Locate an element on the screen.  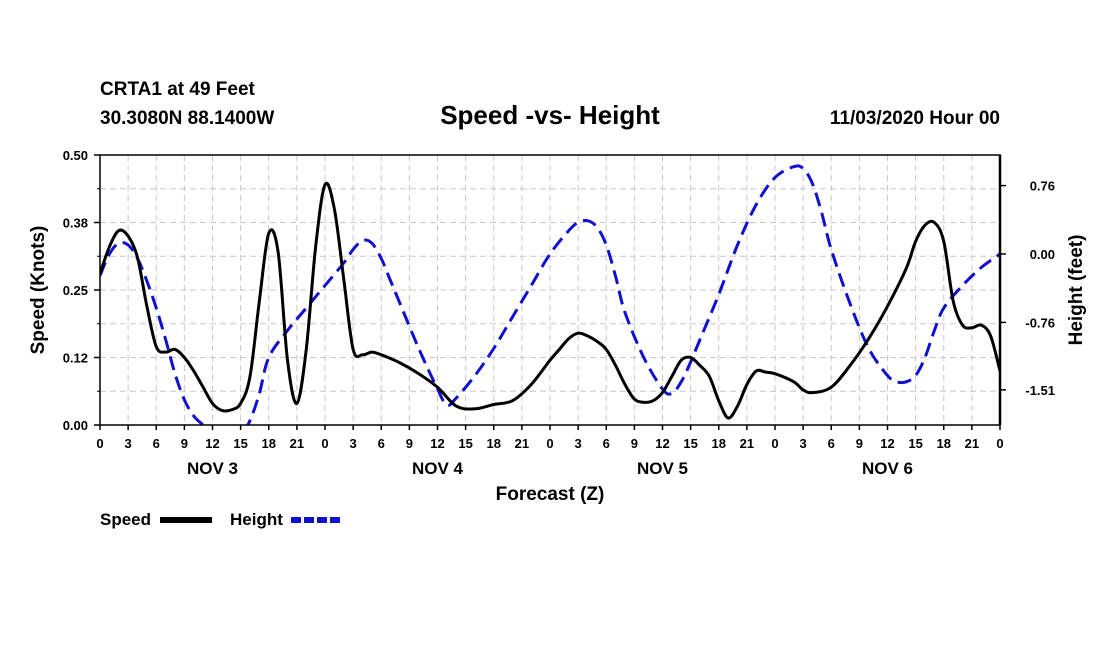
day-label: NOV 3 is located at coordinates (212, 468).